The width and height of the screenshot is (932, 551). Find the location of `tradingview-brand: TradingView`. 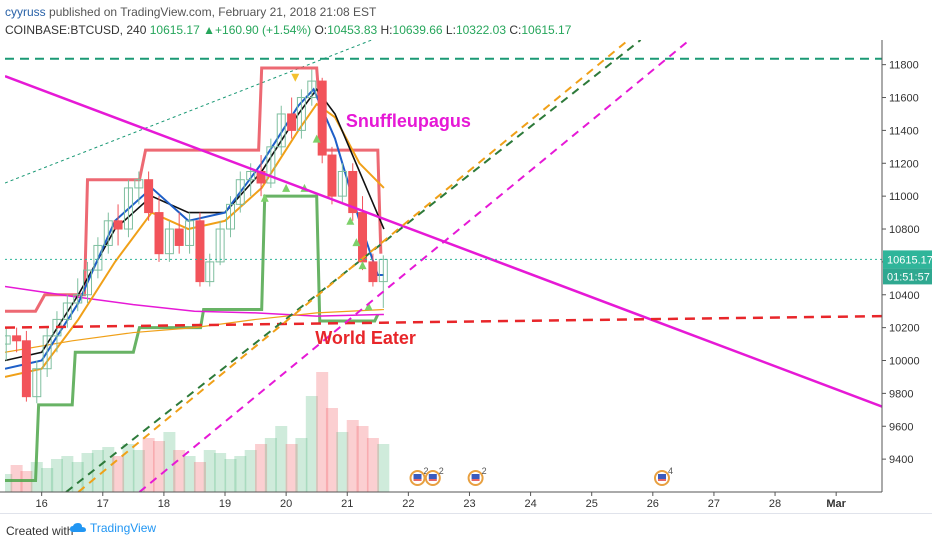

tradingview-brand: TradingView is located at coordinates (123, 528).